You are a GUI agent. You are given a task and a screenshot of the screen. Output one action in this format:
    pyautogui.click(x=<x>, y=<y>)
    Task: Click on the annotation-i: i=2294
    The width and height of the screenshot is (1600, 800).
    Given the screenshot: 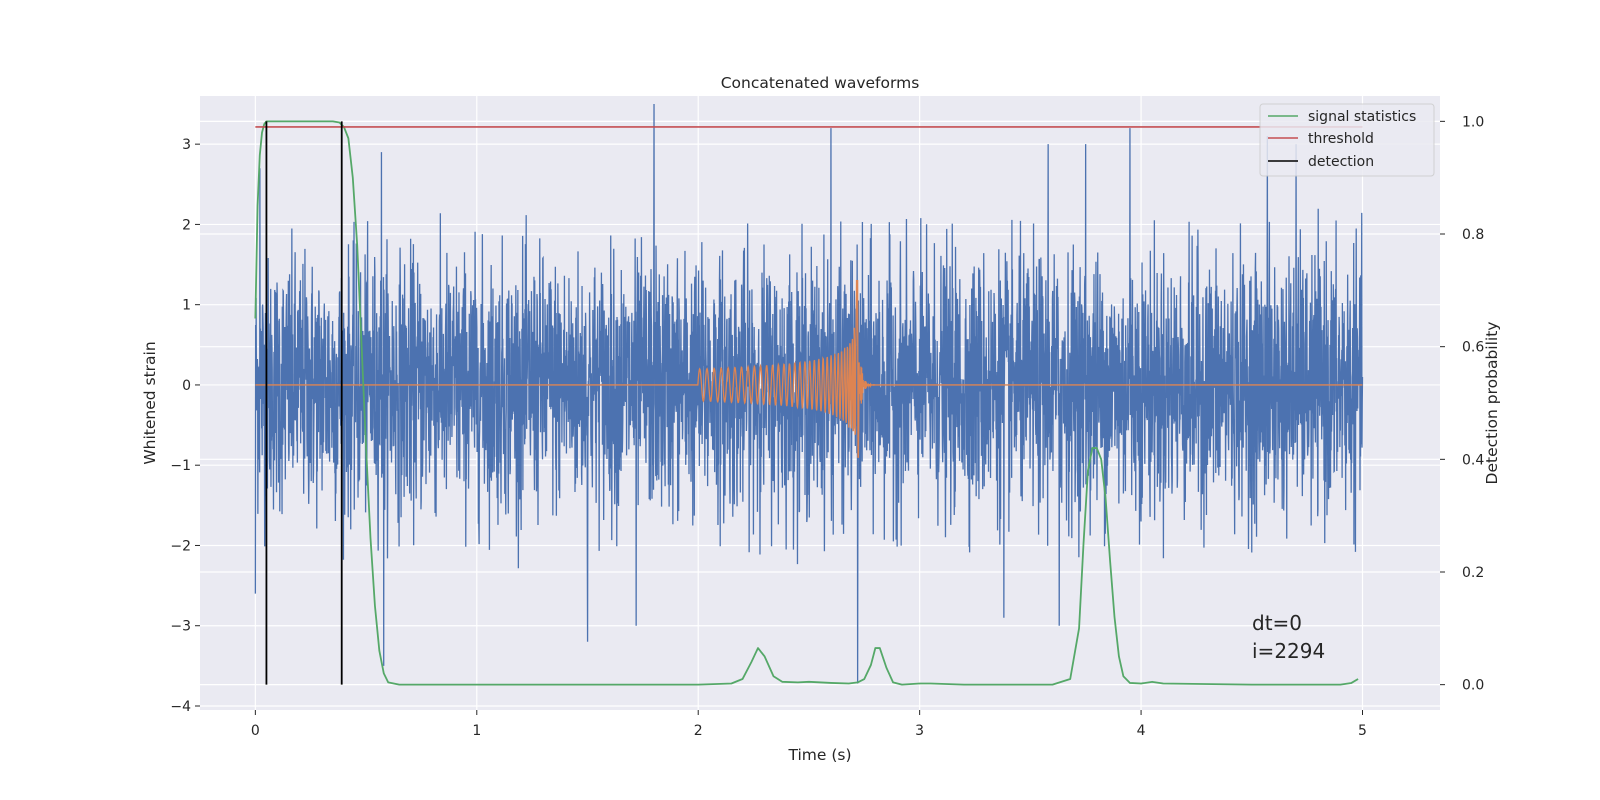 What is the action you would take?
    pyautogui.click(x=1288, y=651)
    